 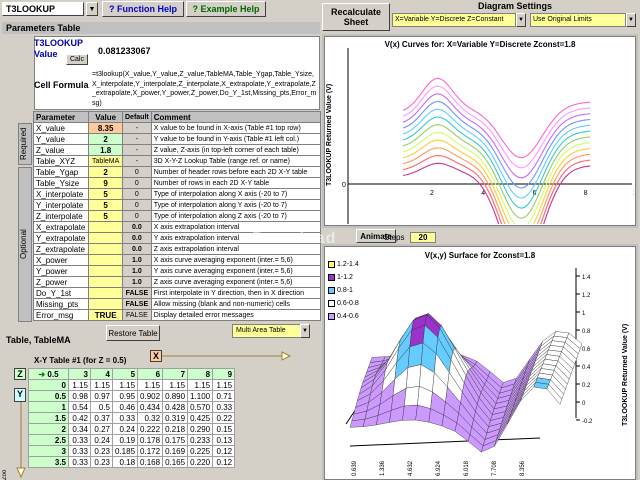 What do you see at coordinates (77, 59) in the screenshot?
I see `calc-button: Calc` at bounding box center [77, 59].